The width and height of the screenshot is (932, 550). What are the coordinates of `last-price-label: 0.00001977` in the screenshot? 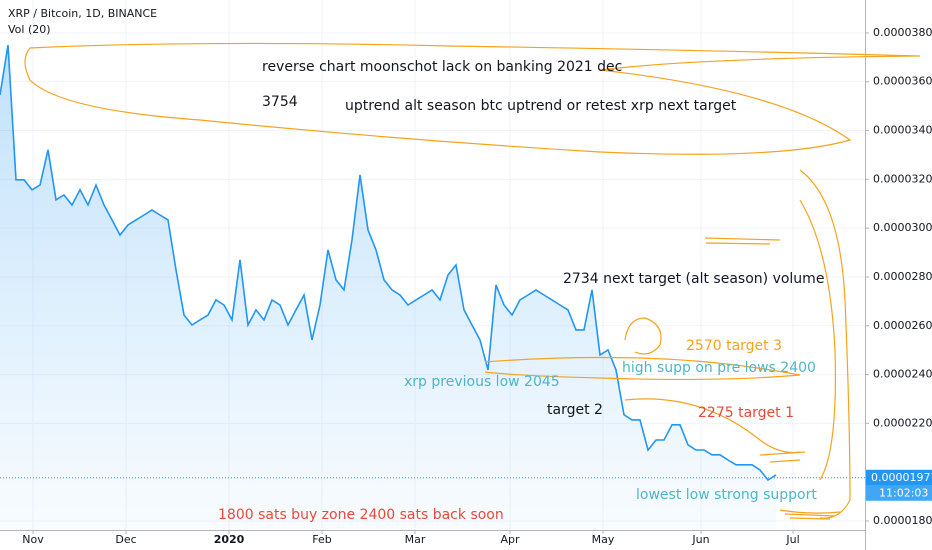 It's located at (901, 477).